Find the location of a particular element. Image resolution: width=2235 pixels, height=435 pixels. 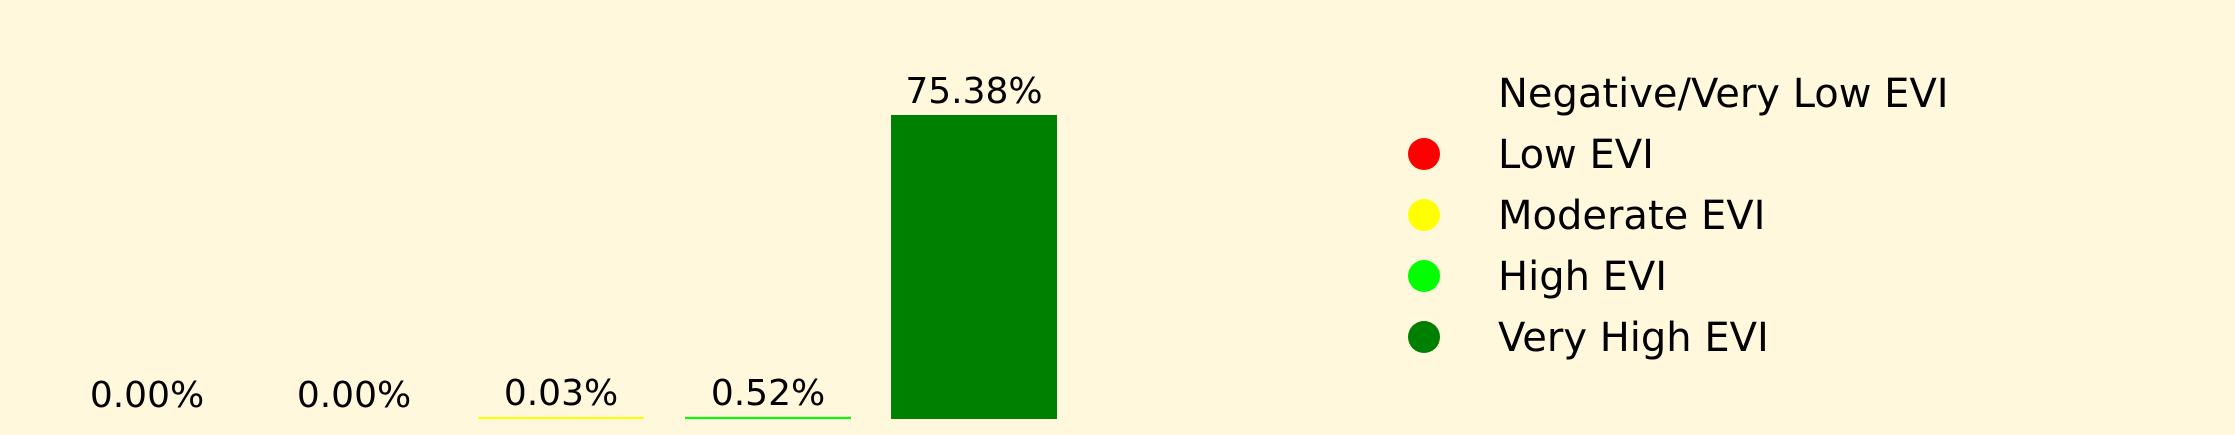

legend-label-4: Very High EVI is located at coordinates (1633, 338).